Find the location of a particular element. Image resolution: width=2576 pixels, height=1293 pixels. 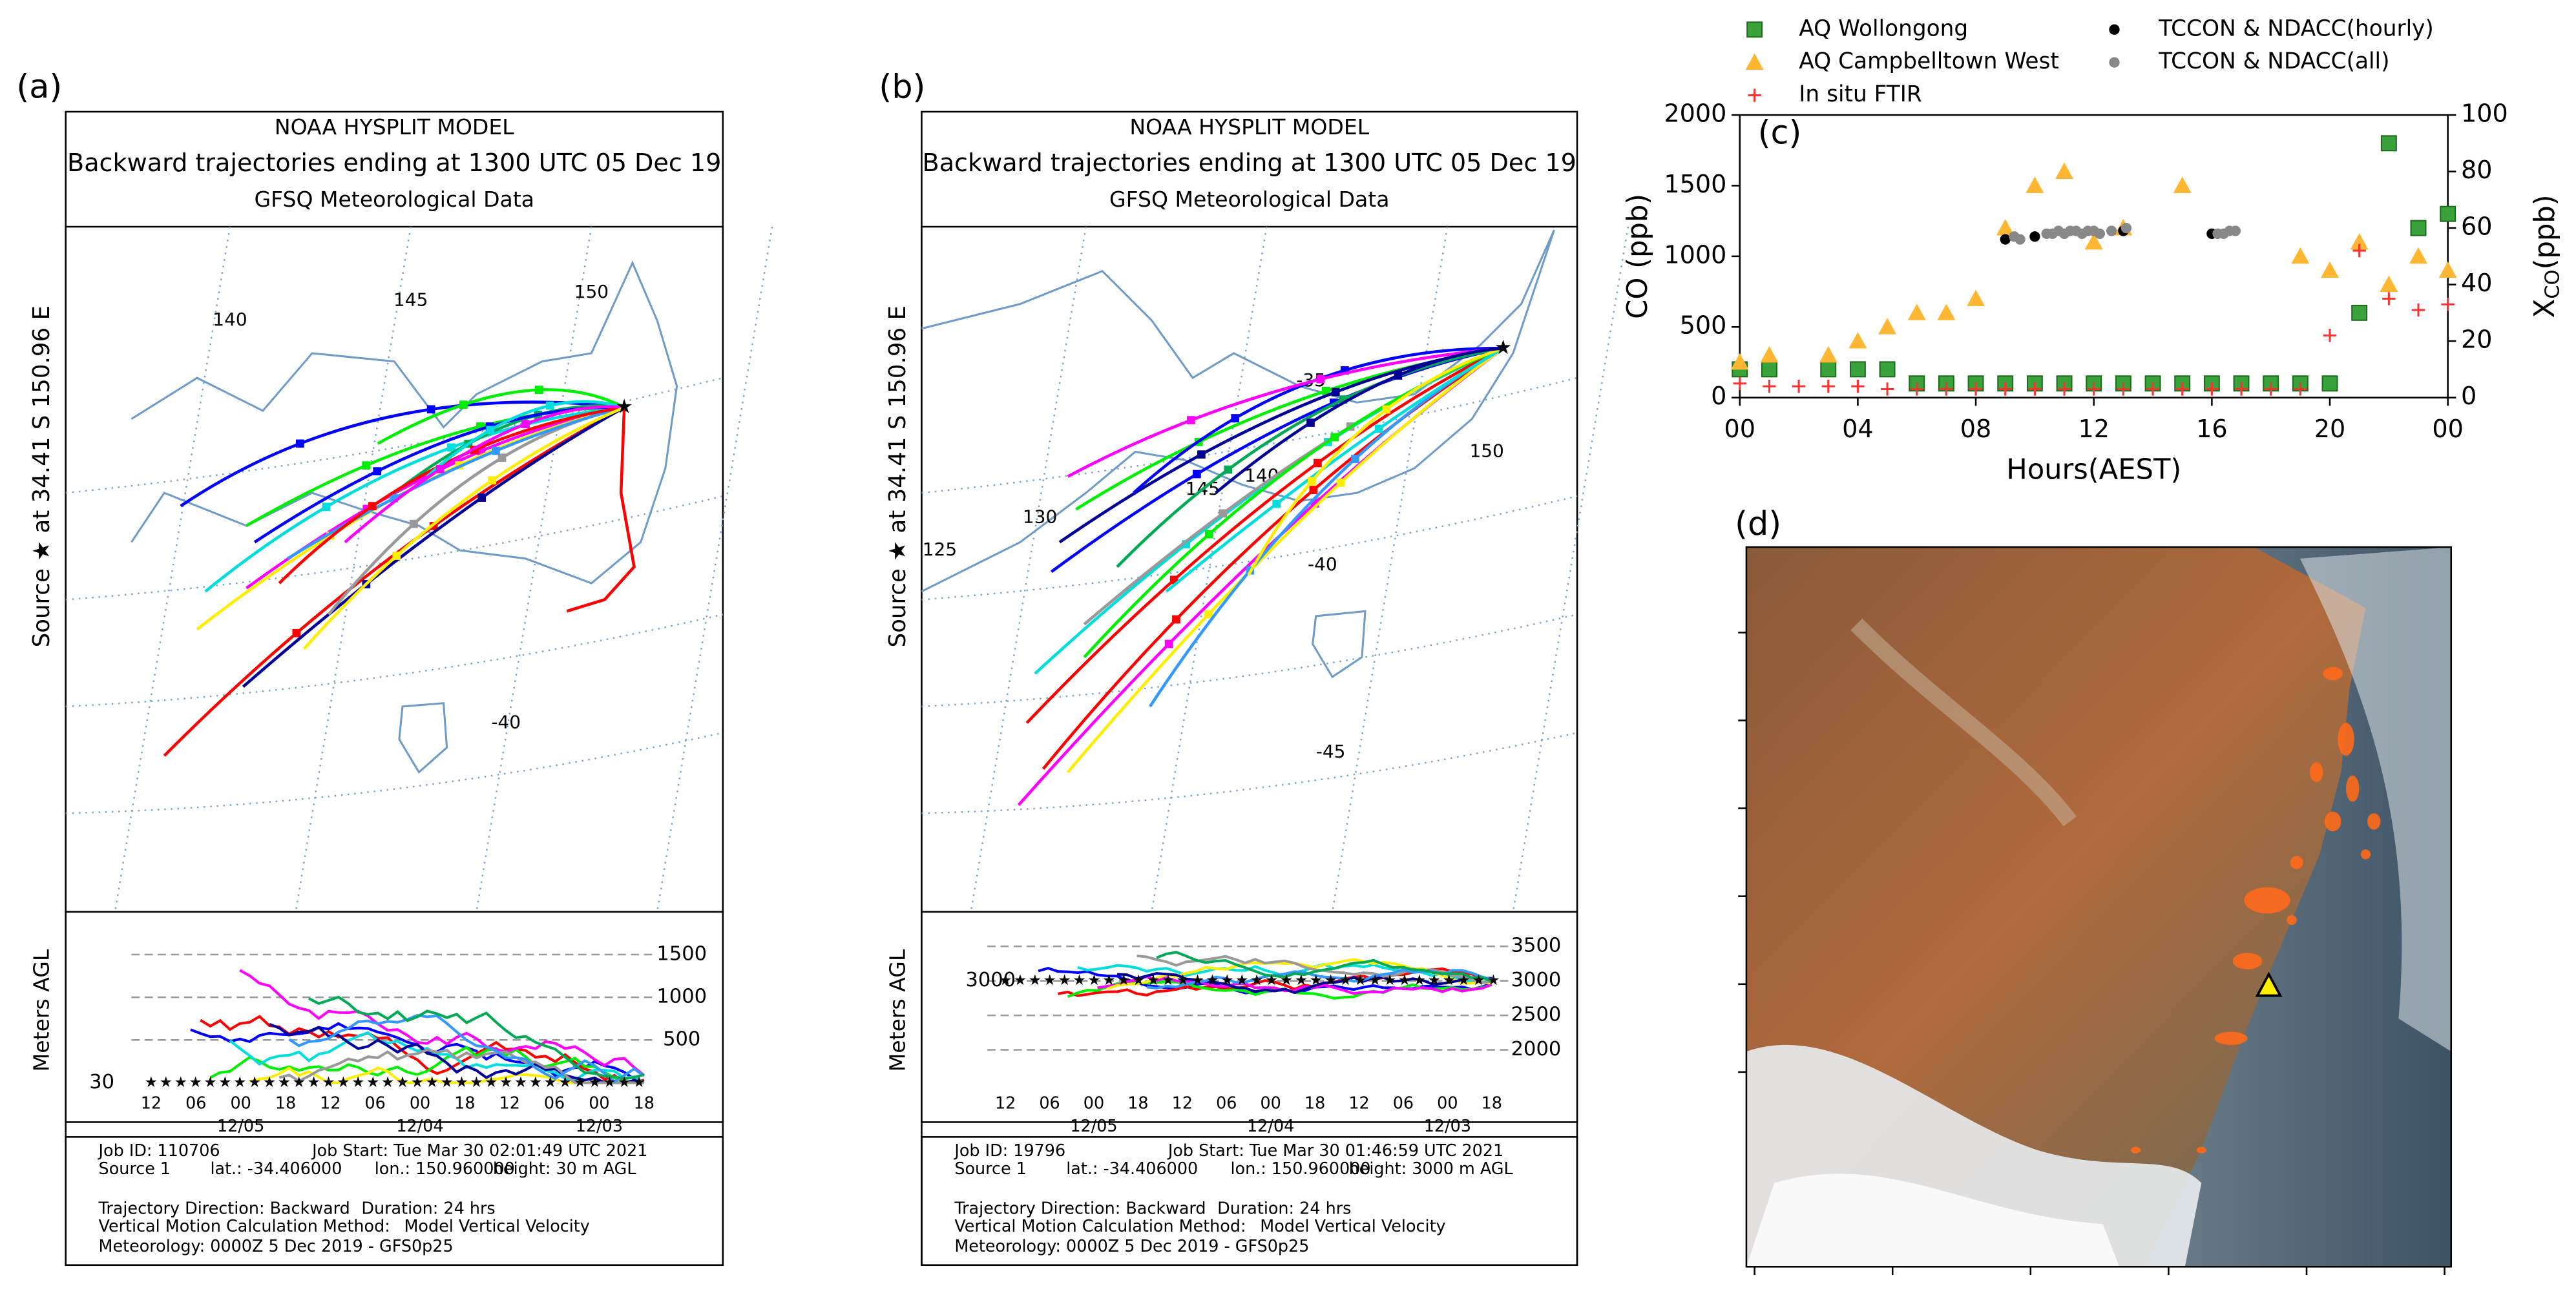

y2-axis-label-part: CO is located at coordinates (2552, 283).